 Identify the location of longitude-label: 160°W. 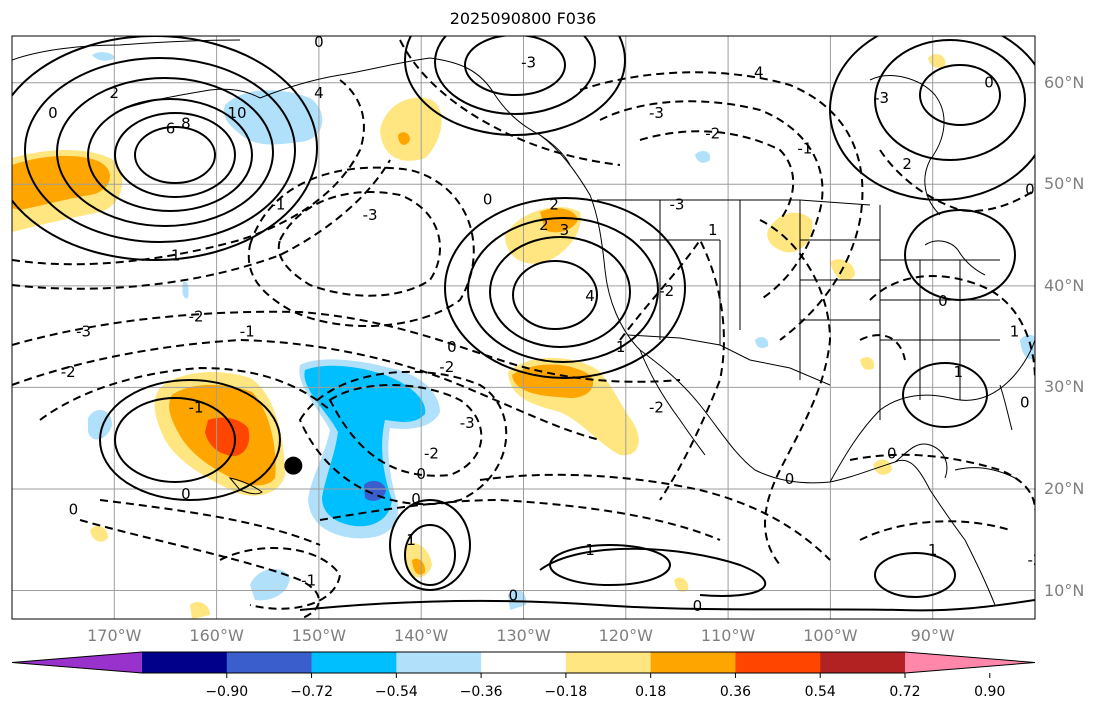
(216, 635).